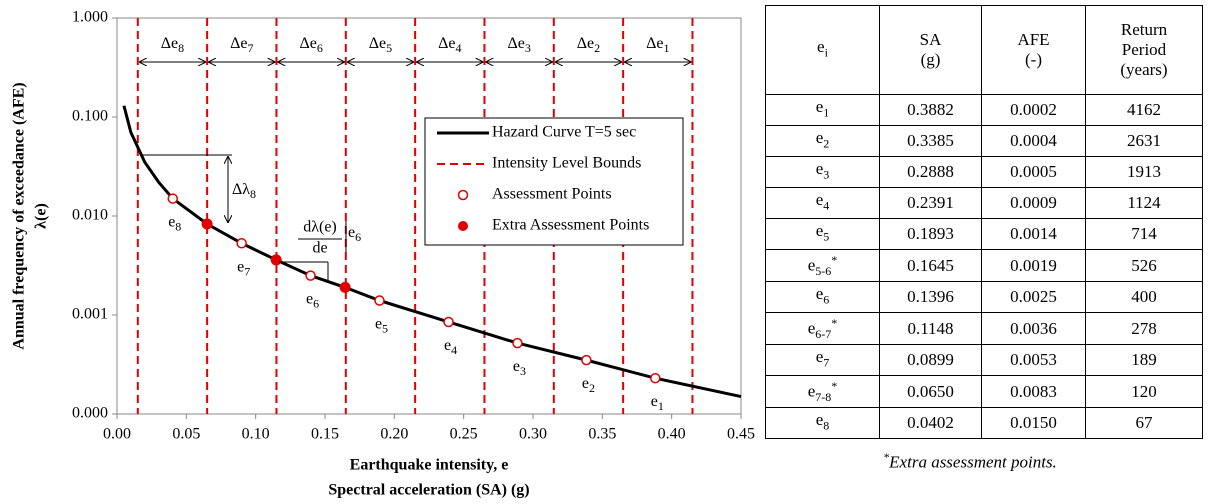 This screenshot has width=1215, height=504. What do you see at coordinates (1033, 141) in the screenshot?
I see `cell: 0.0004` at bounding box center [1033, 141].